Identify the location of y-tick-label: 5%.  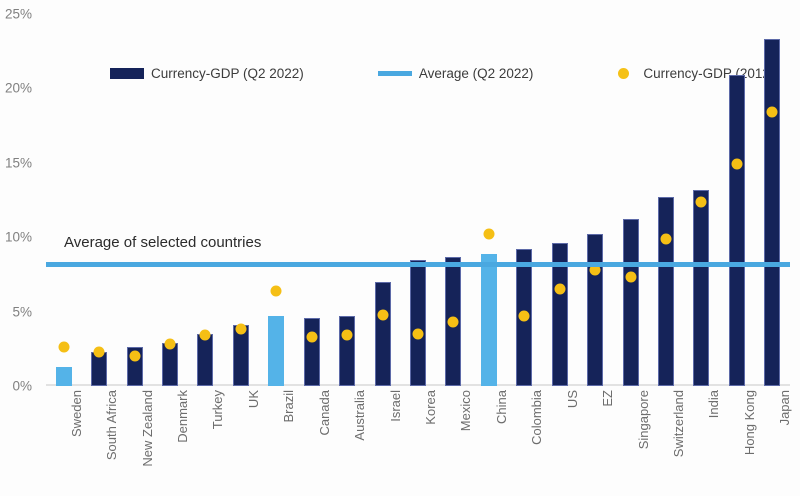
(22, 312).